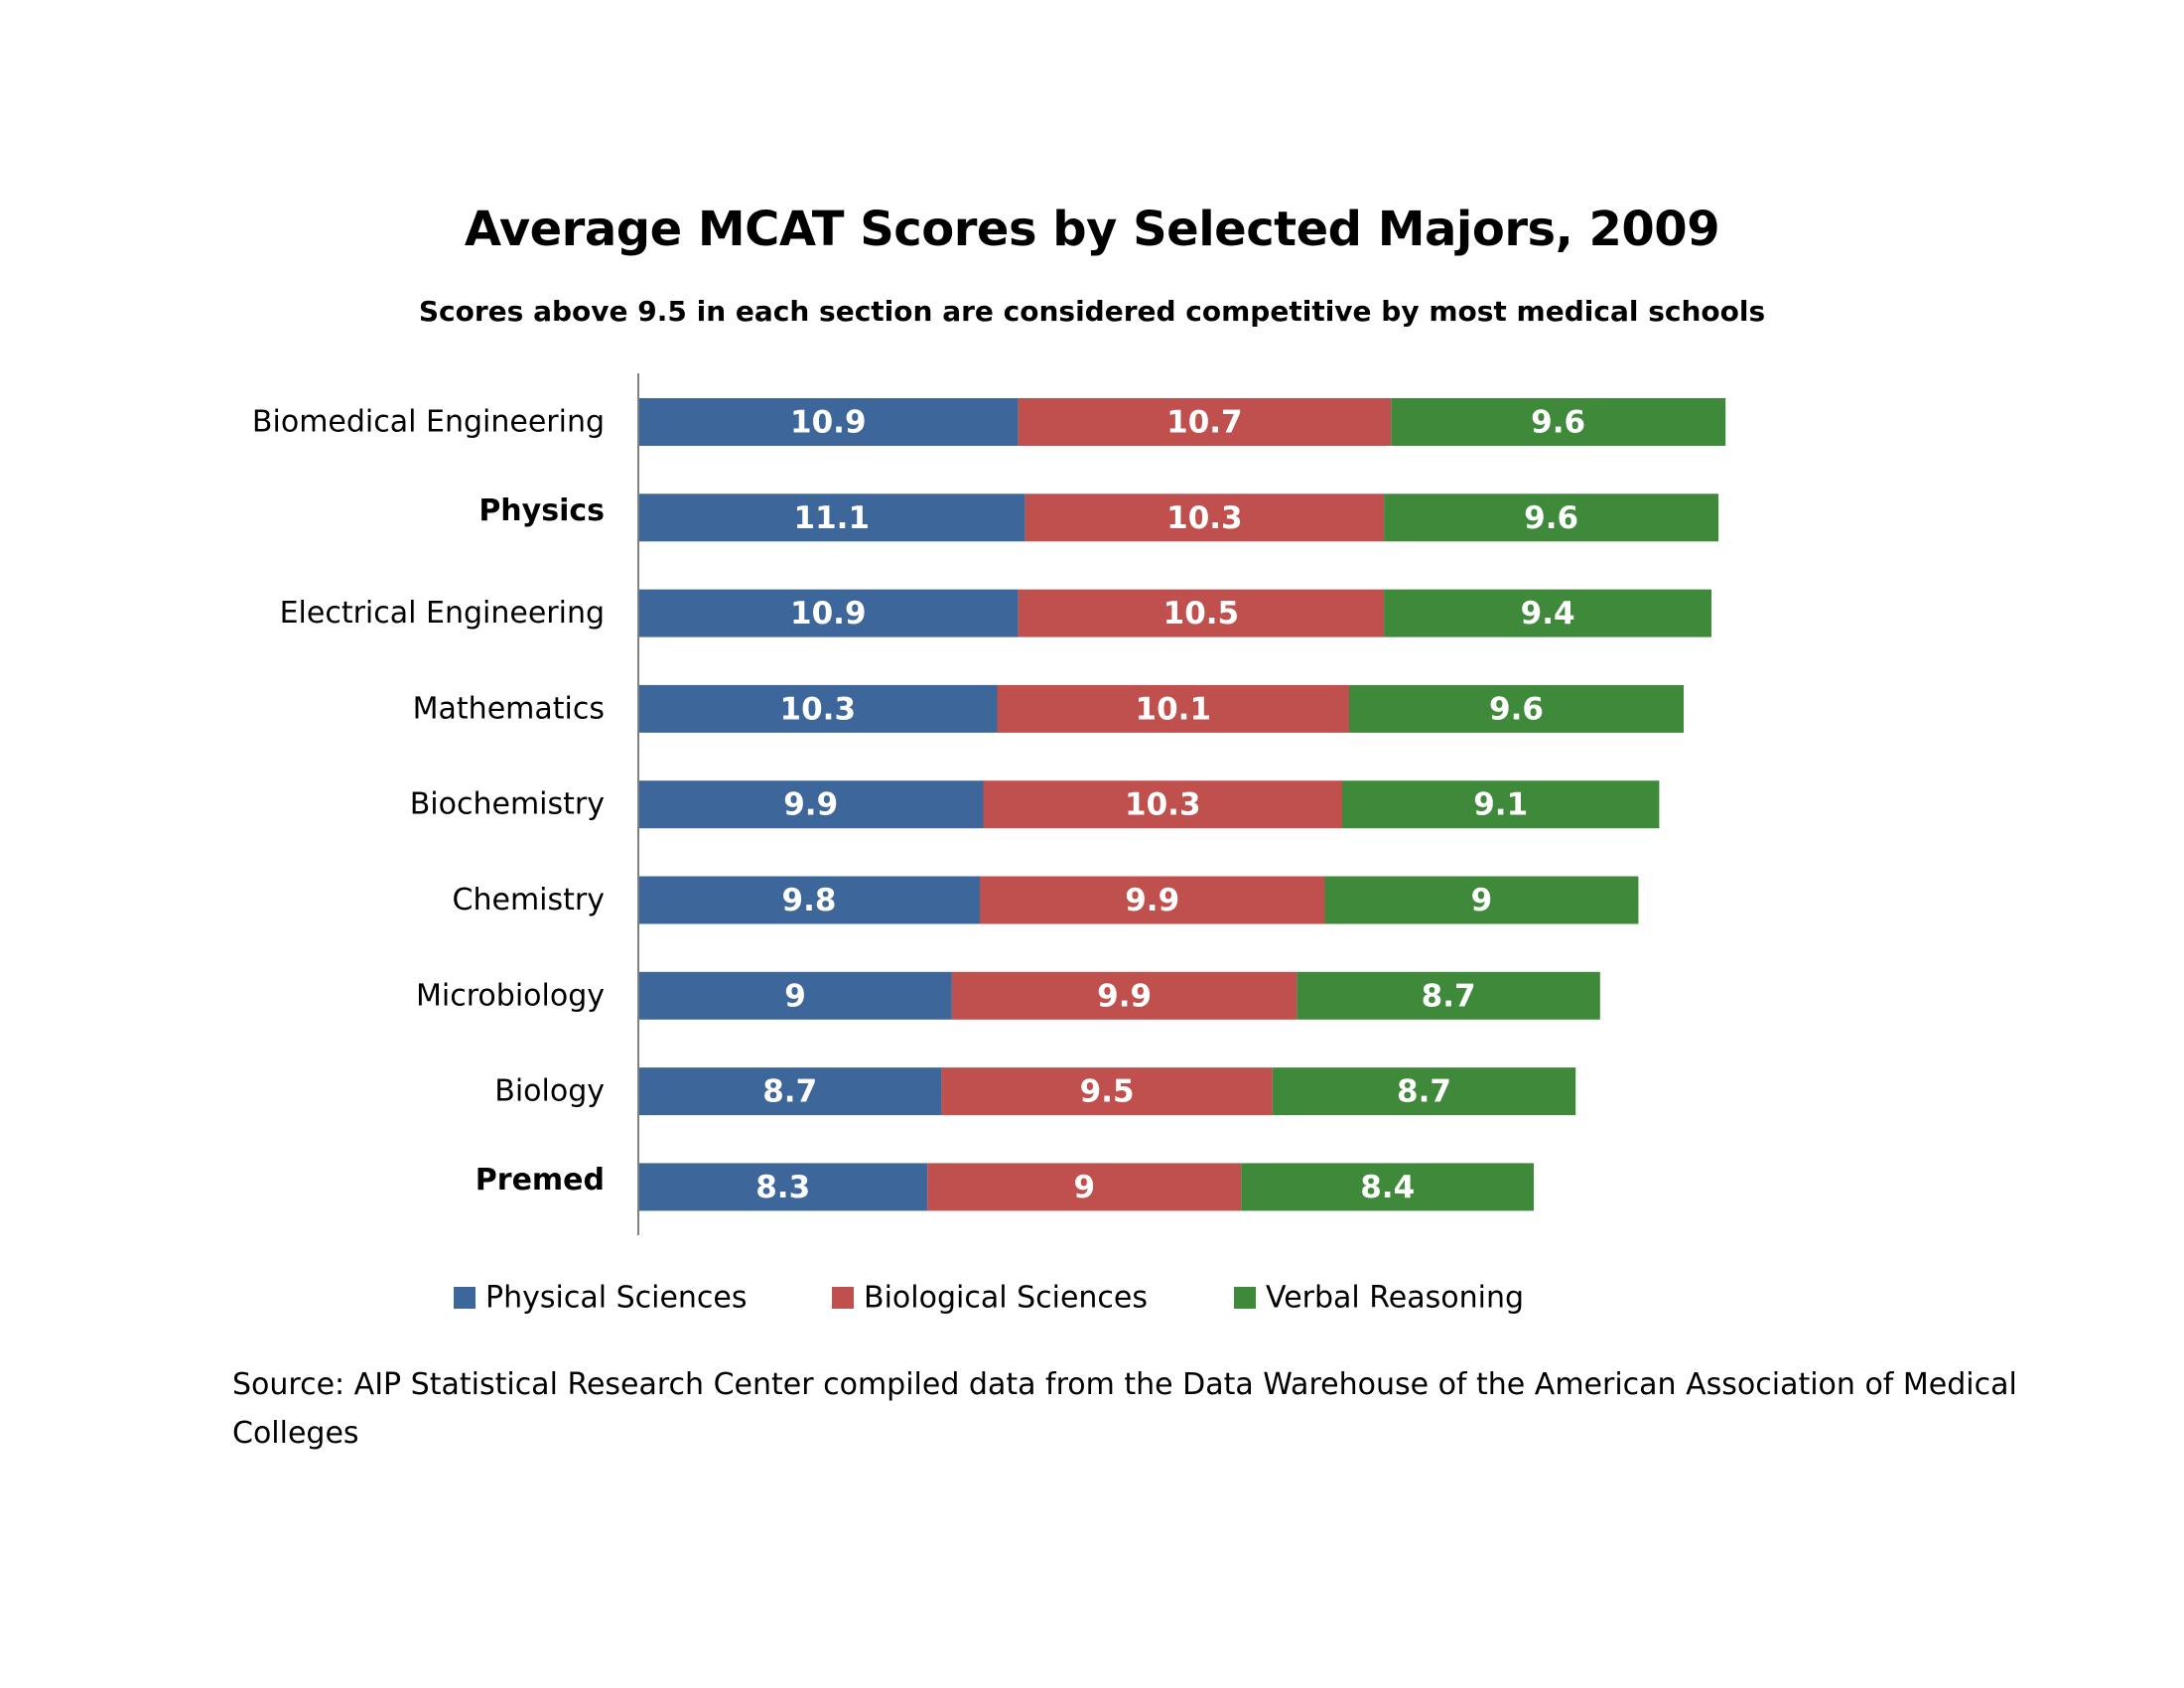 This screenshot has width=2184, height=1688. I want to click on data-label-verbal-reasoning-mathematics: 9.6, so click(1516, 709).